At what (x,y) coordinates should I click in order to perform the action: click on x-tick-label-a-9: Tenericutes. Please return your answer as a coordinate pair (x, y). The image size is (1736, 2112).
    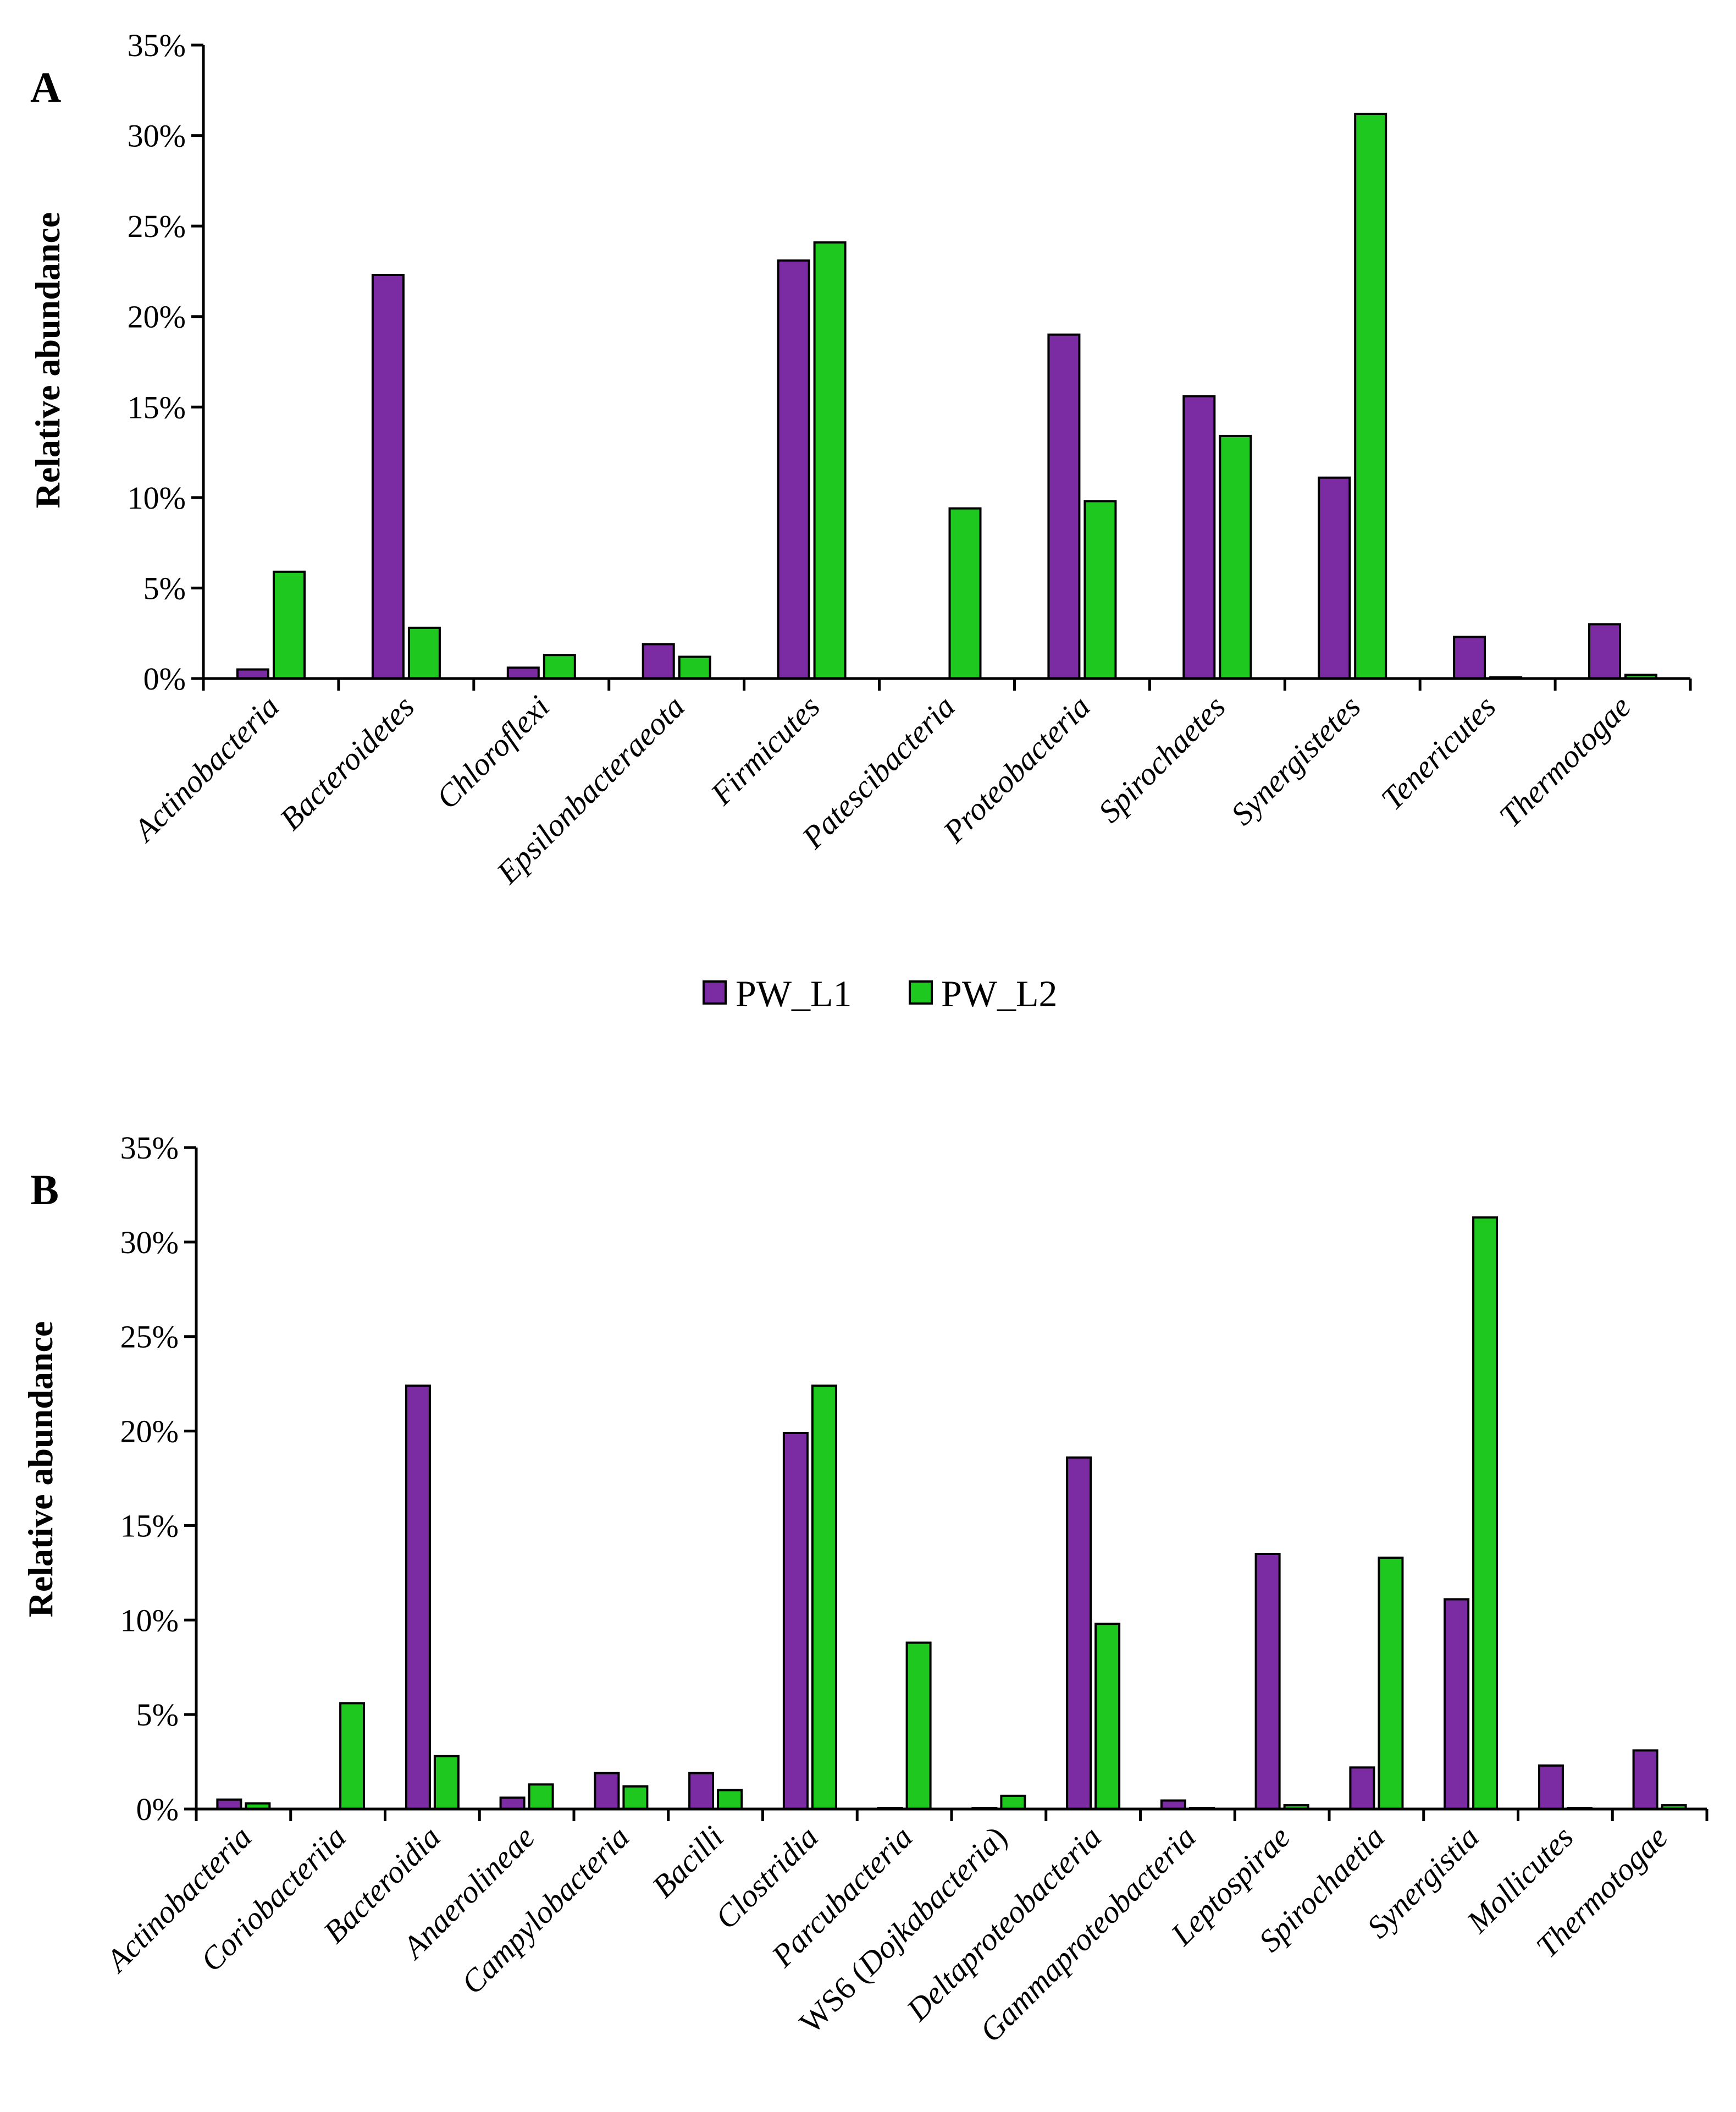
    Looking at the image, I should click on (1438, 752).